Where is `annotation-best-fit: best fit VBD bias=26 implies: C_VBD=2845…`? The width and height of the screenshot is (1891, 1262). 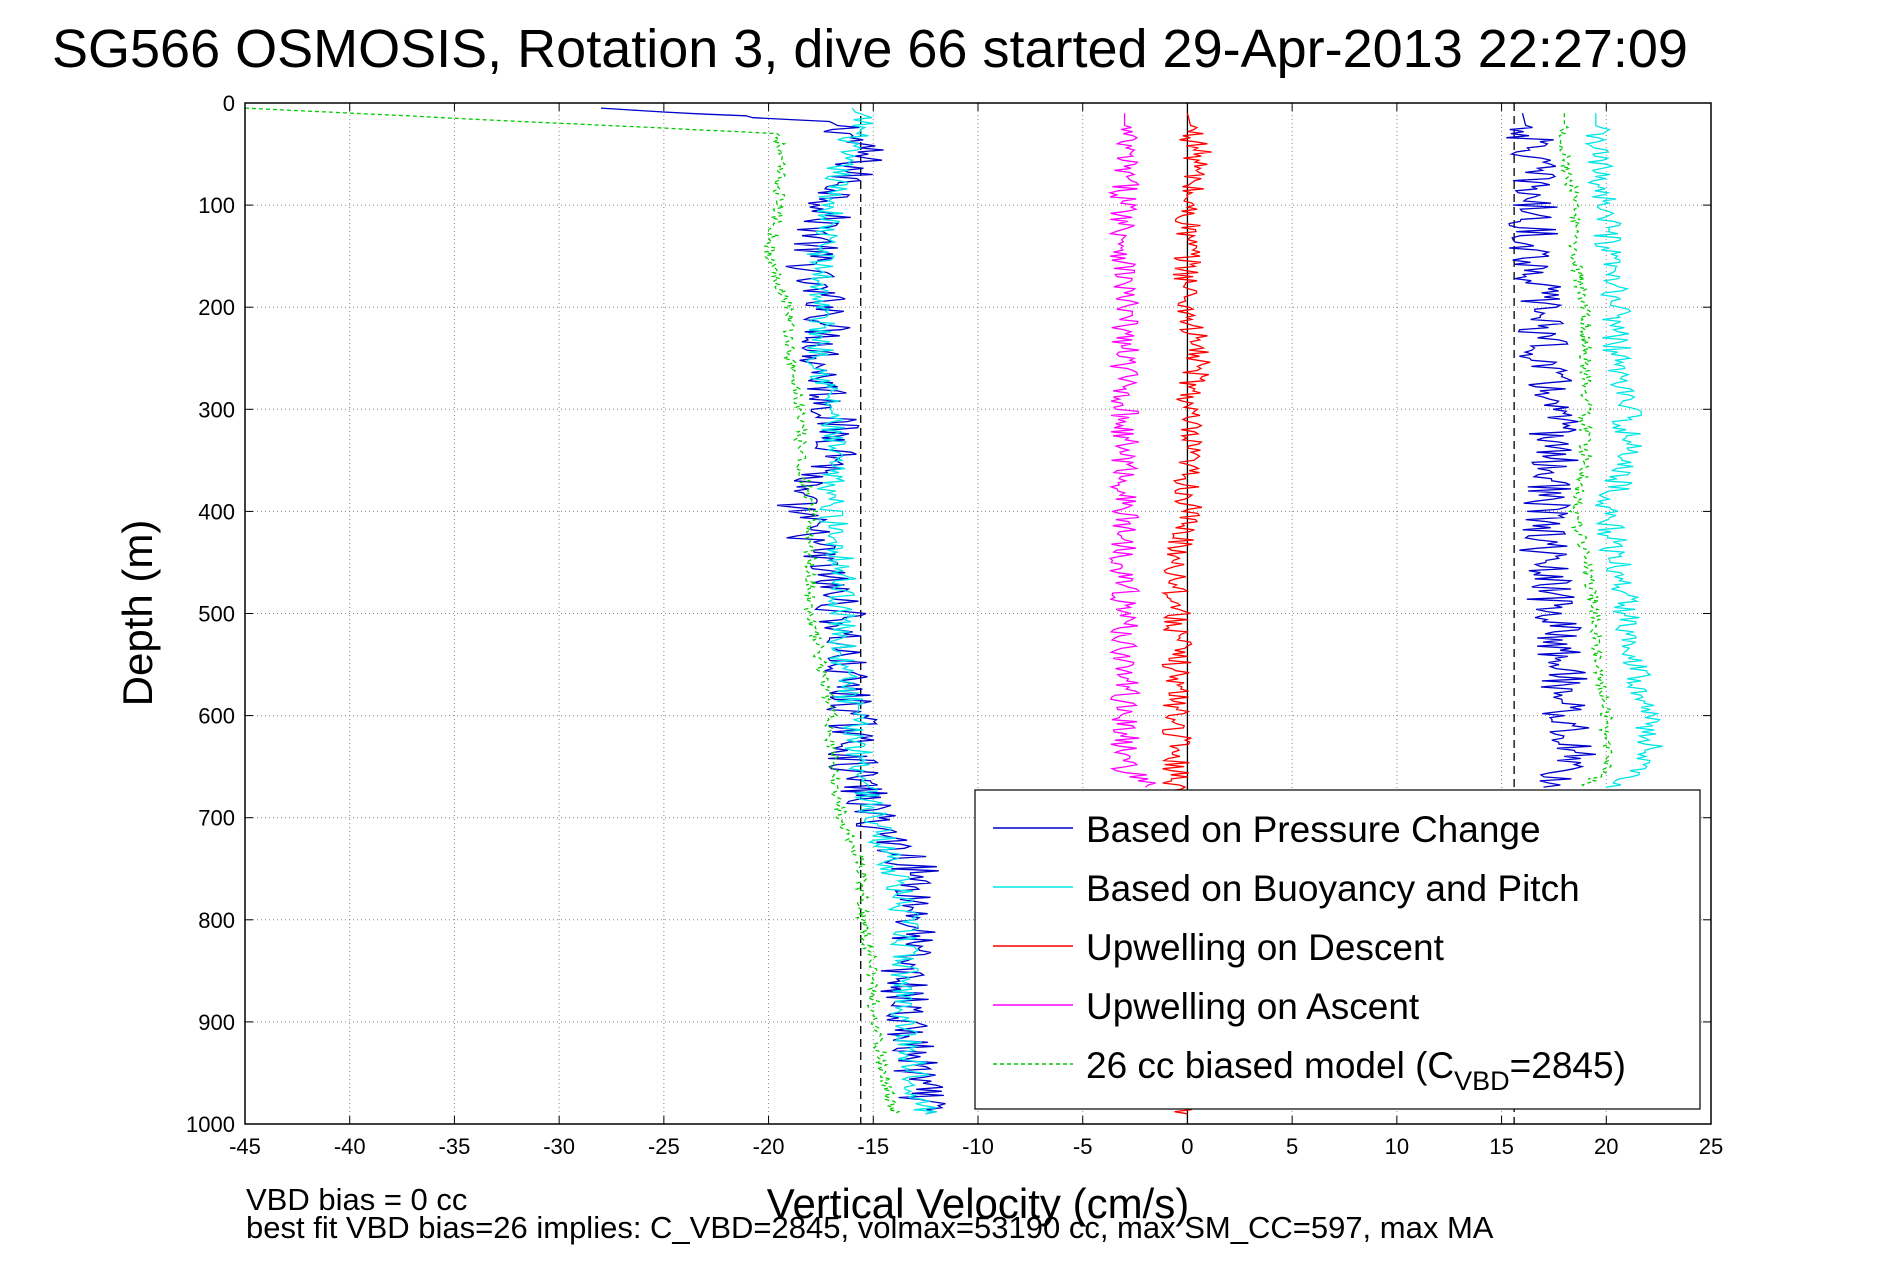
annotation-best-fit: best fit VBD bias=26 implies: C_VBD=2845… is located at coordinates (870, 1227).